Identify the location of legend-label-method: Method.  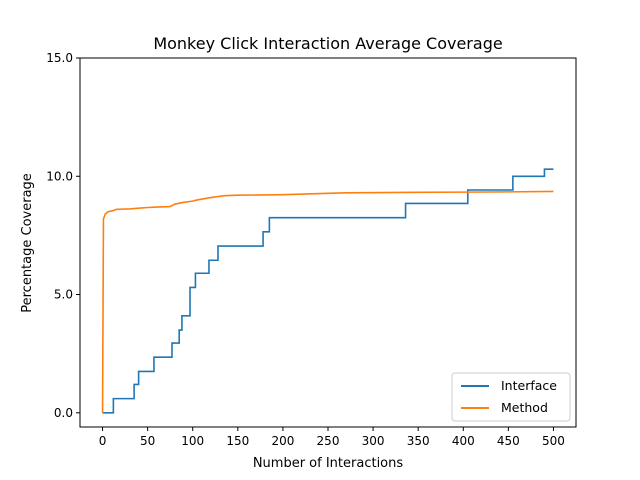
(524, 407).